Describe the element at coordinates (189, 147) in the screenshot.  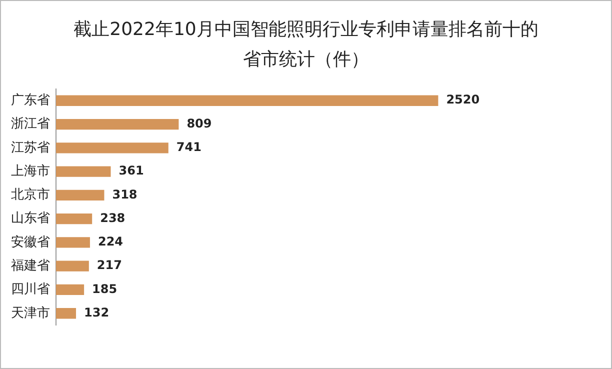
I see `data-label: 741` at that location.